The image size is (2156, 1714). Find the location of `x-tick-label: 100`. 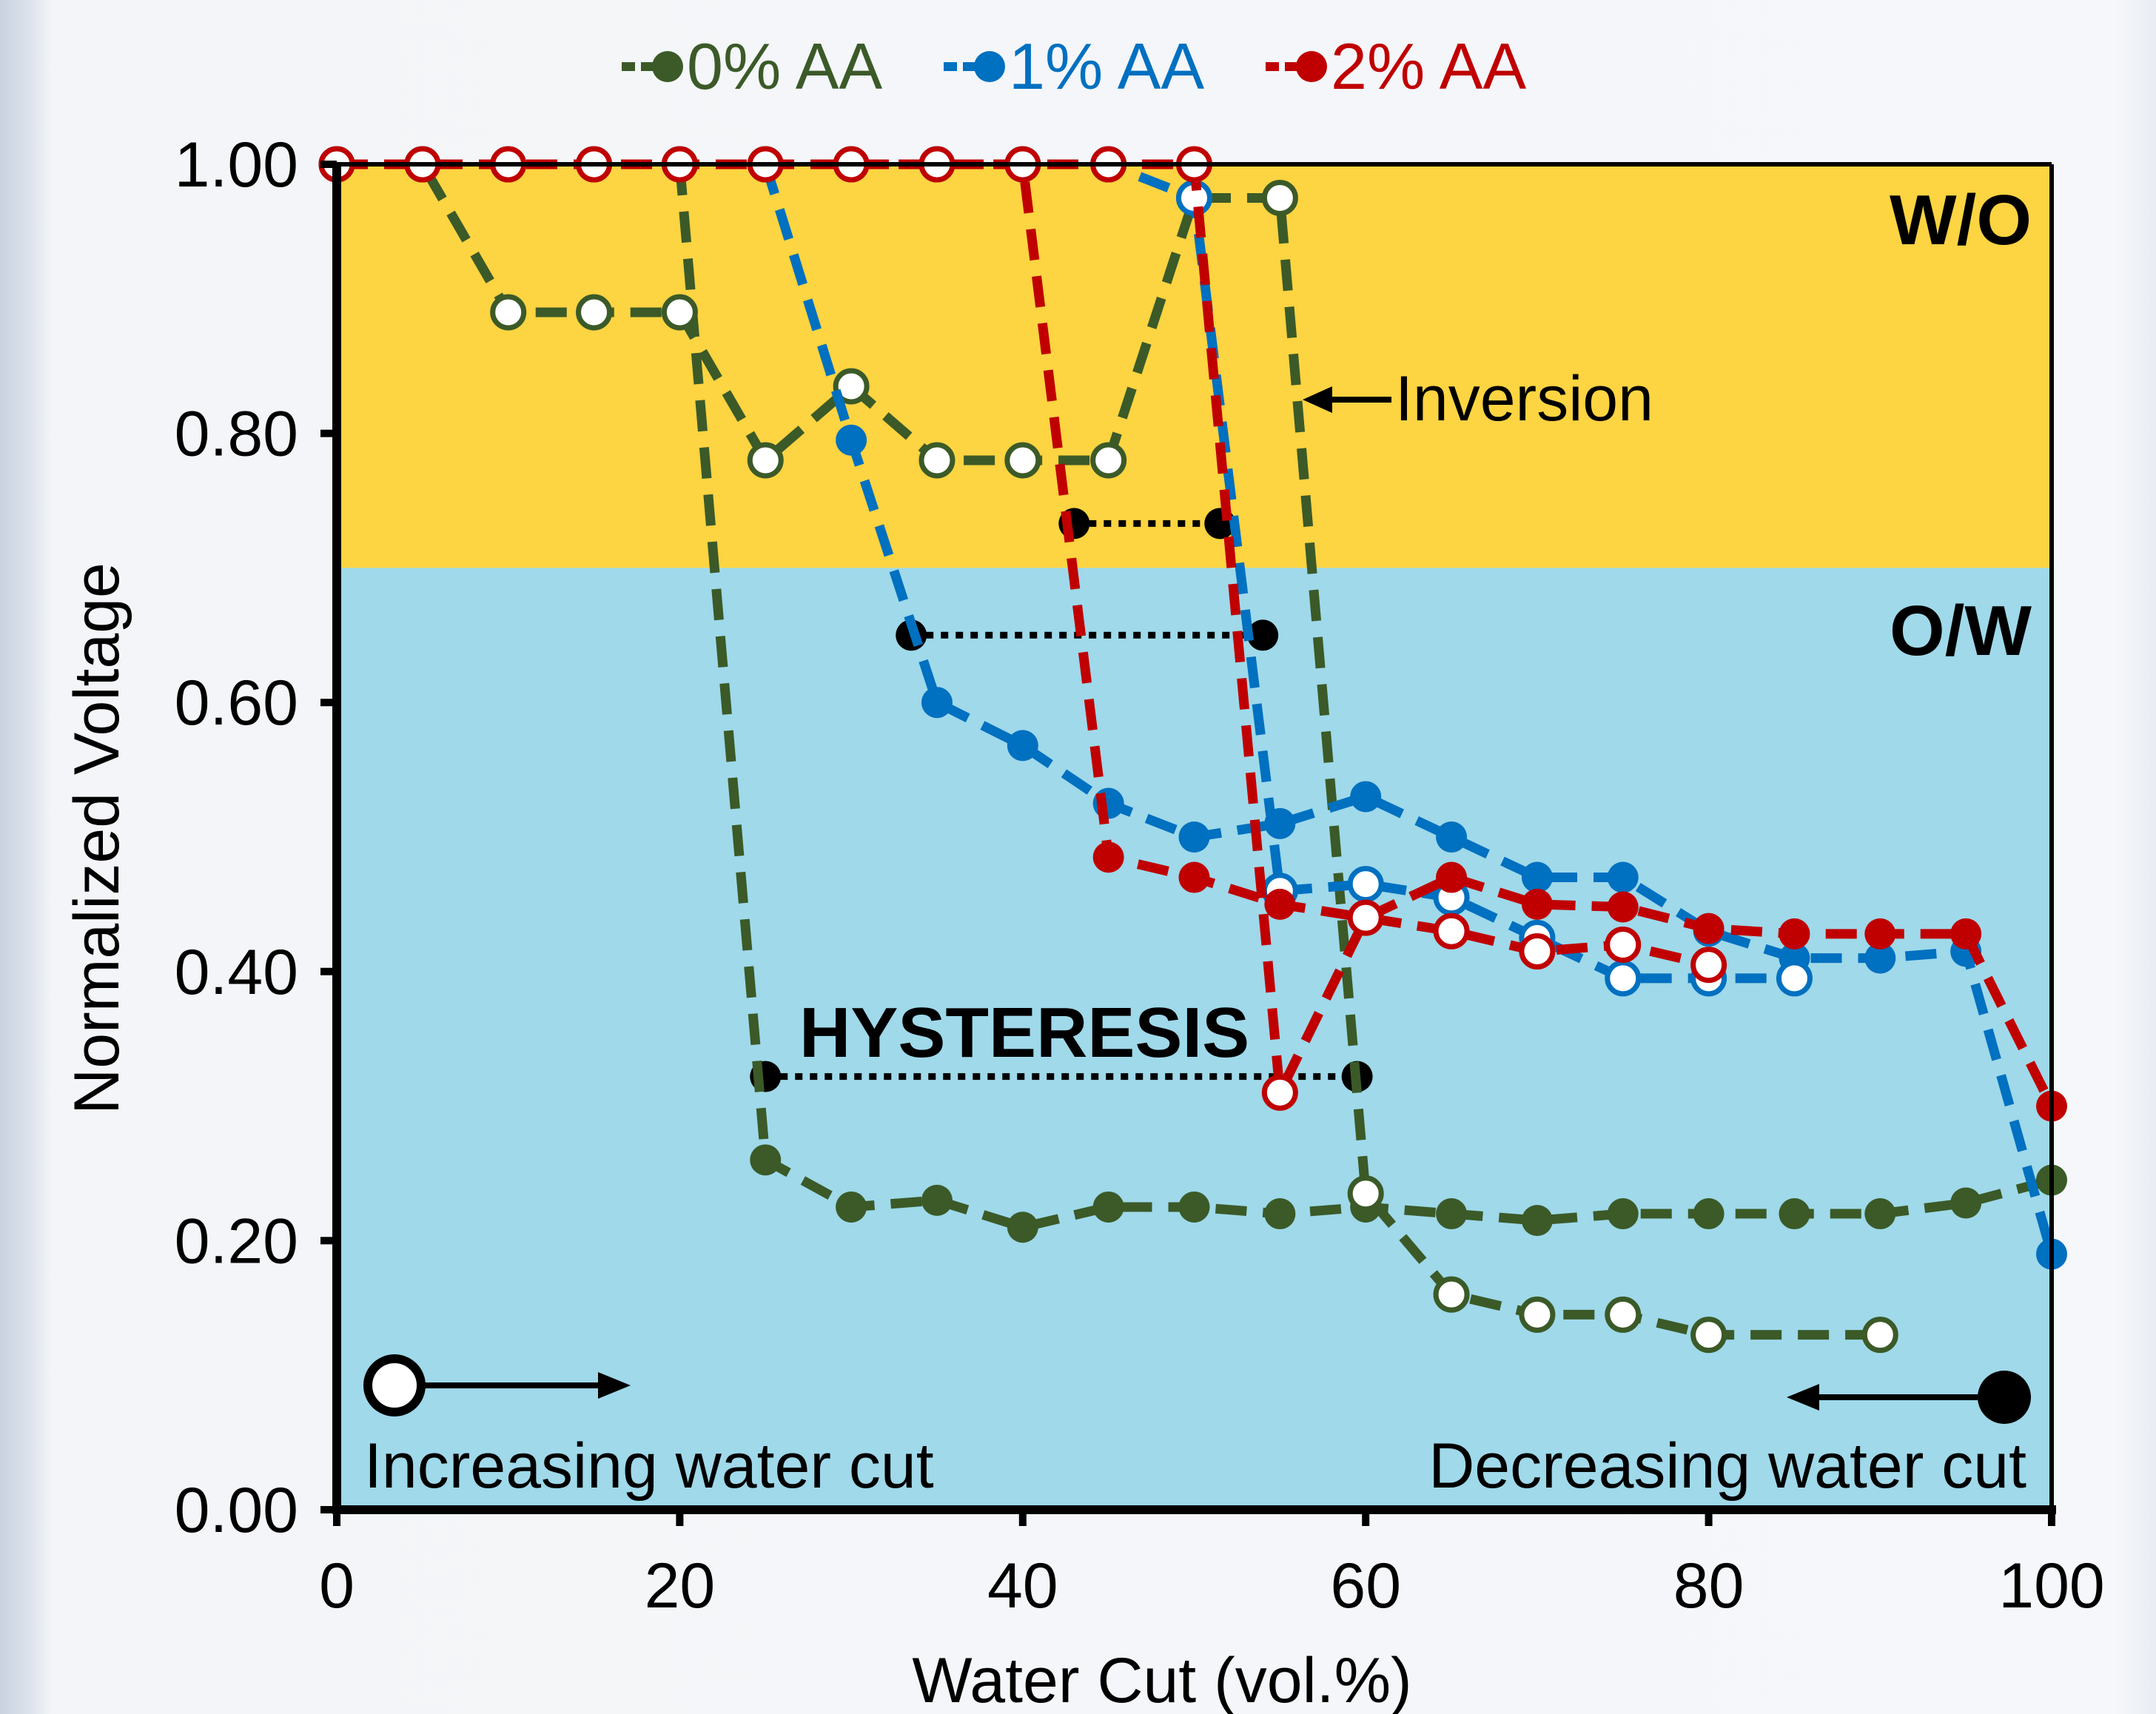

x-tick-label: 100 is located at coordinates (2051, 1586).